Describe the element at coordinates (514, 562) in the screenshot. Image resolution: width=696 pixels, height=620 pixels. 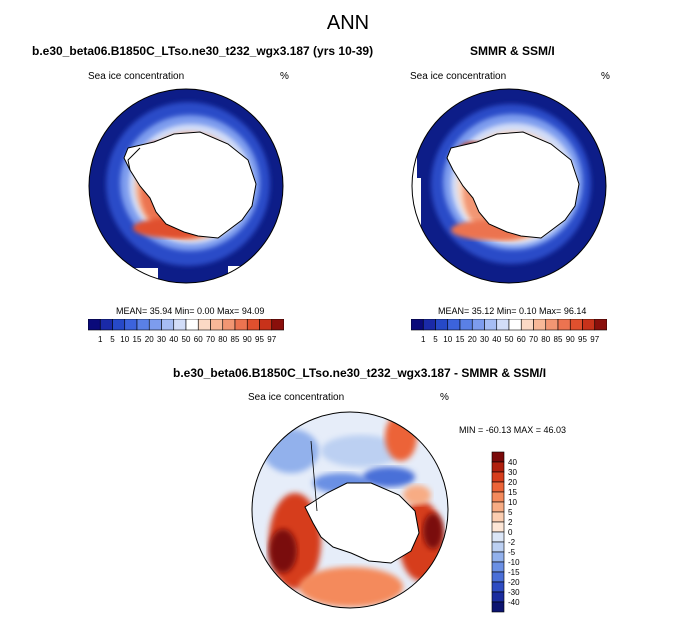
I see `difference-colorbar-tick-label: -10` at that location.